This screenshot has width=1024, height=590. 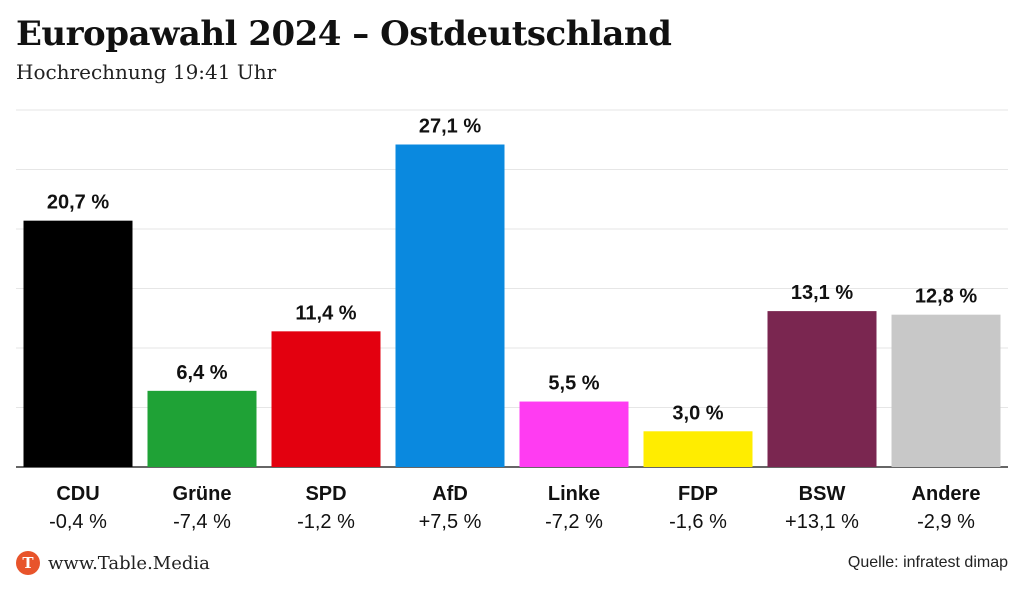 I want to click on bar-value-label: 6,4 %, so click(x=201, y=373).